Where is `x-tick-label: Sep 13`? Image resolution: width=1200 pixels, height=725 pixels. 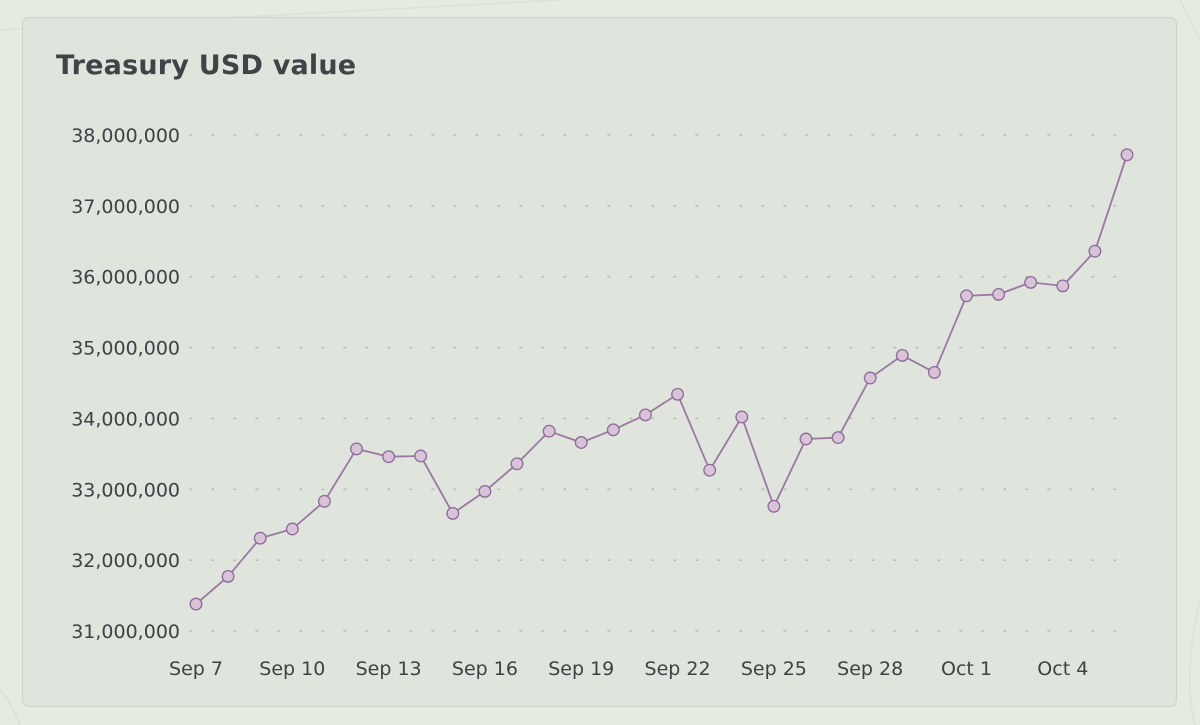
x-tick-label: Sep 13 is located at coordinates (389, 669).